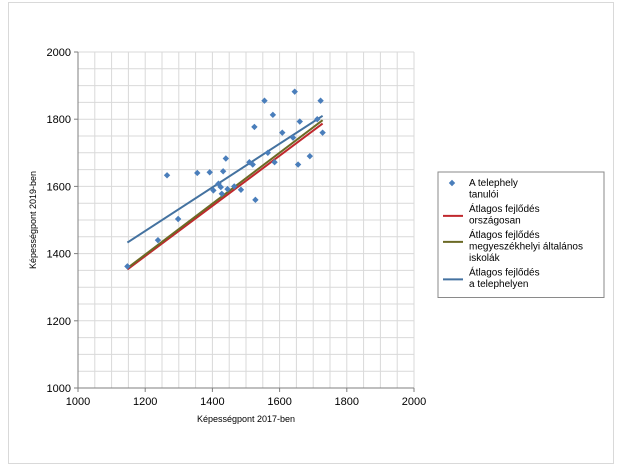 This screenshot has height=468, width=622. What do you see at coordinates (59, 389) in the screenshot?
I see `y-tick-label: 1000` at bounding box center [59, 389].